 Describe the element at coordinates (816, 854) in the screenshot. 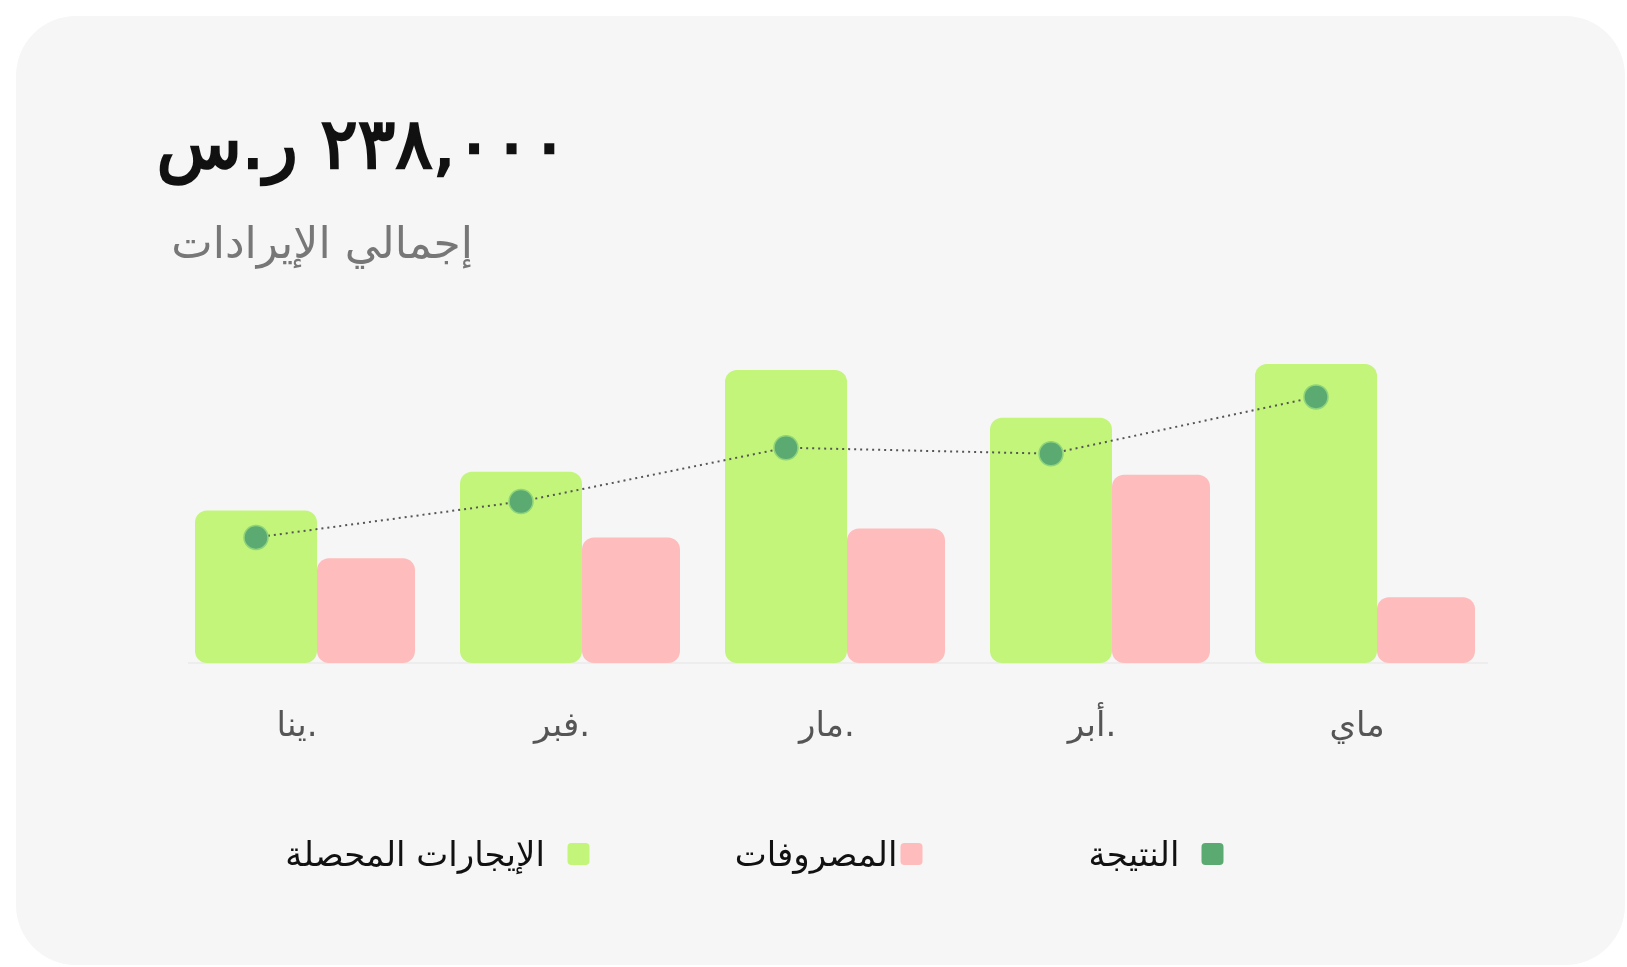

I see `legend-label: المصروفات` at that location.